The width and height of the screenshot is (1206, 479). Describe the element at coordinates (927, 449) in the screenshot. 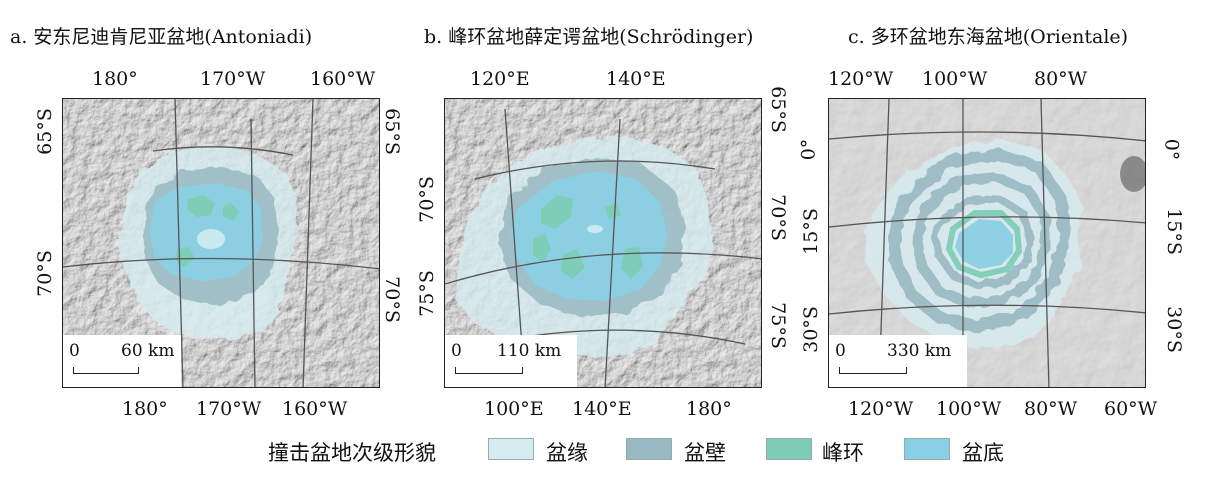

I see `legend-swatch-floor` at that location.